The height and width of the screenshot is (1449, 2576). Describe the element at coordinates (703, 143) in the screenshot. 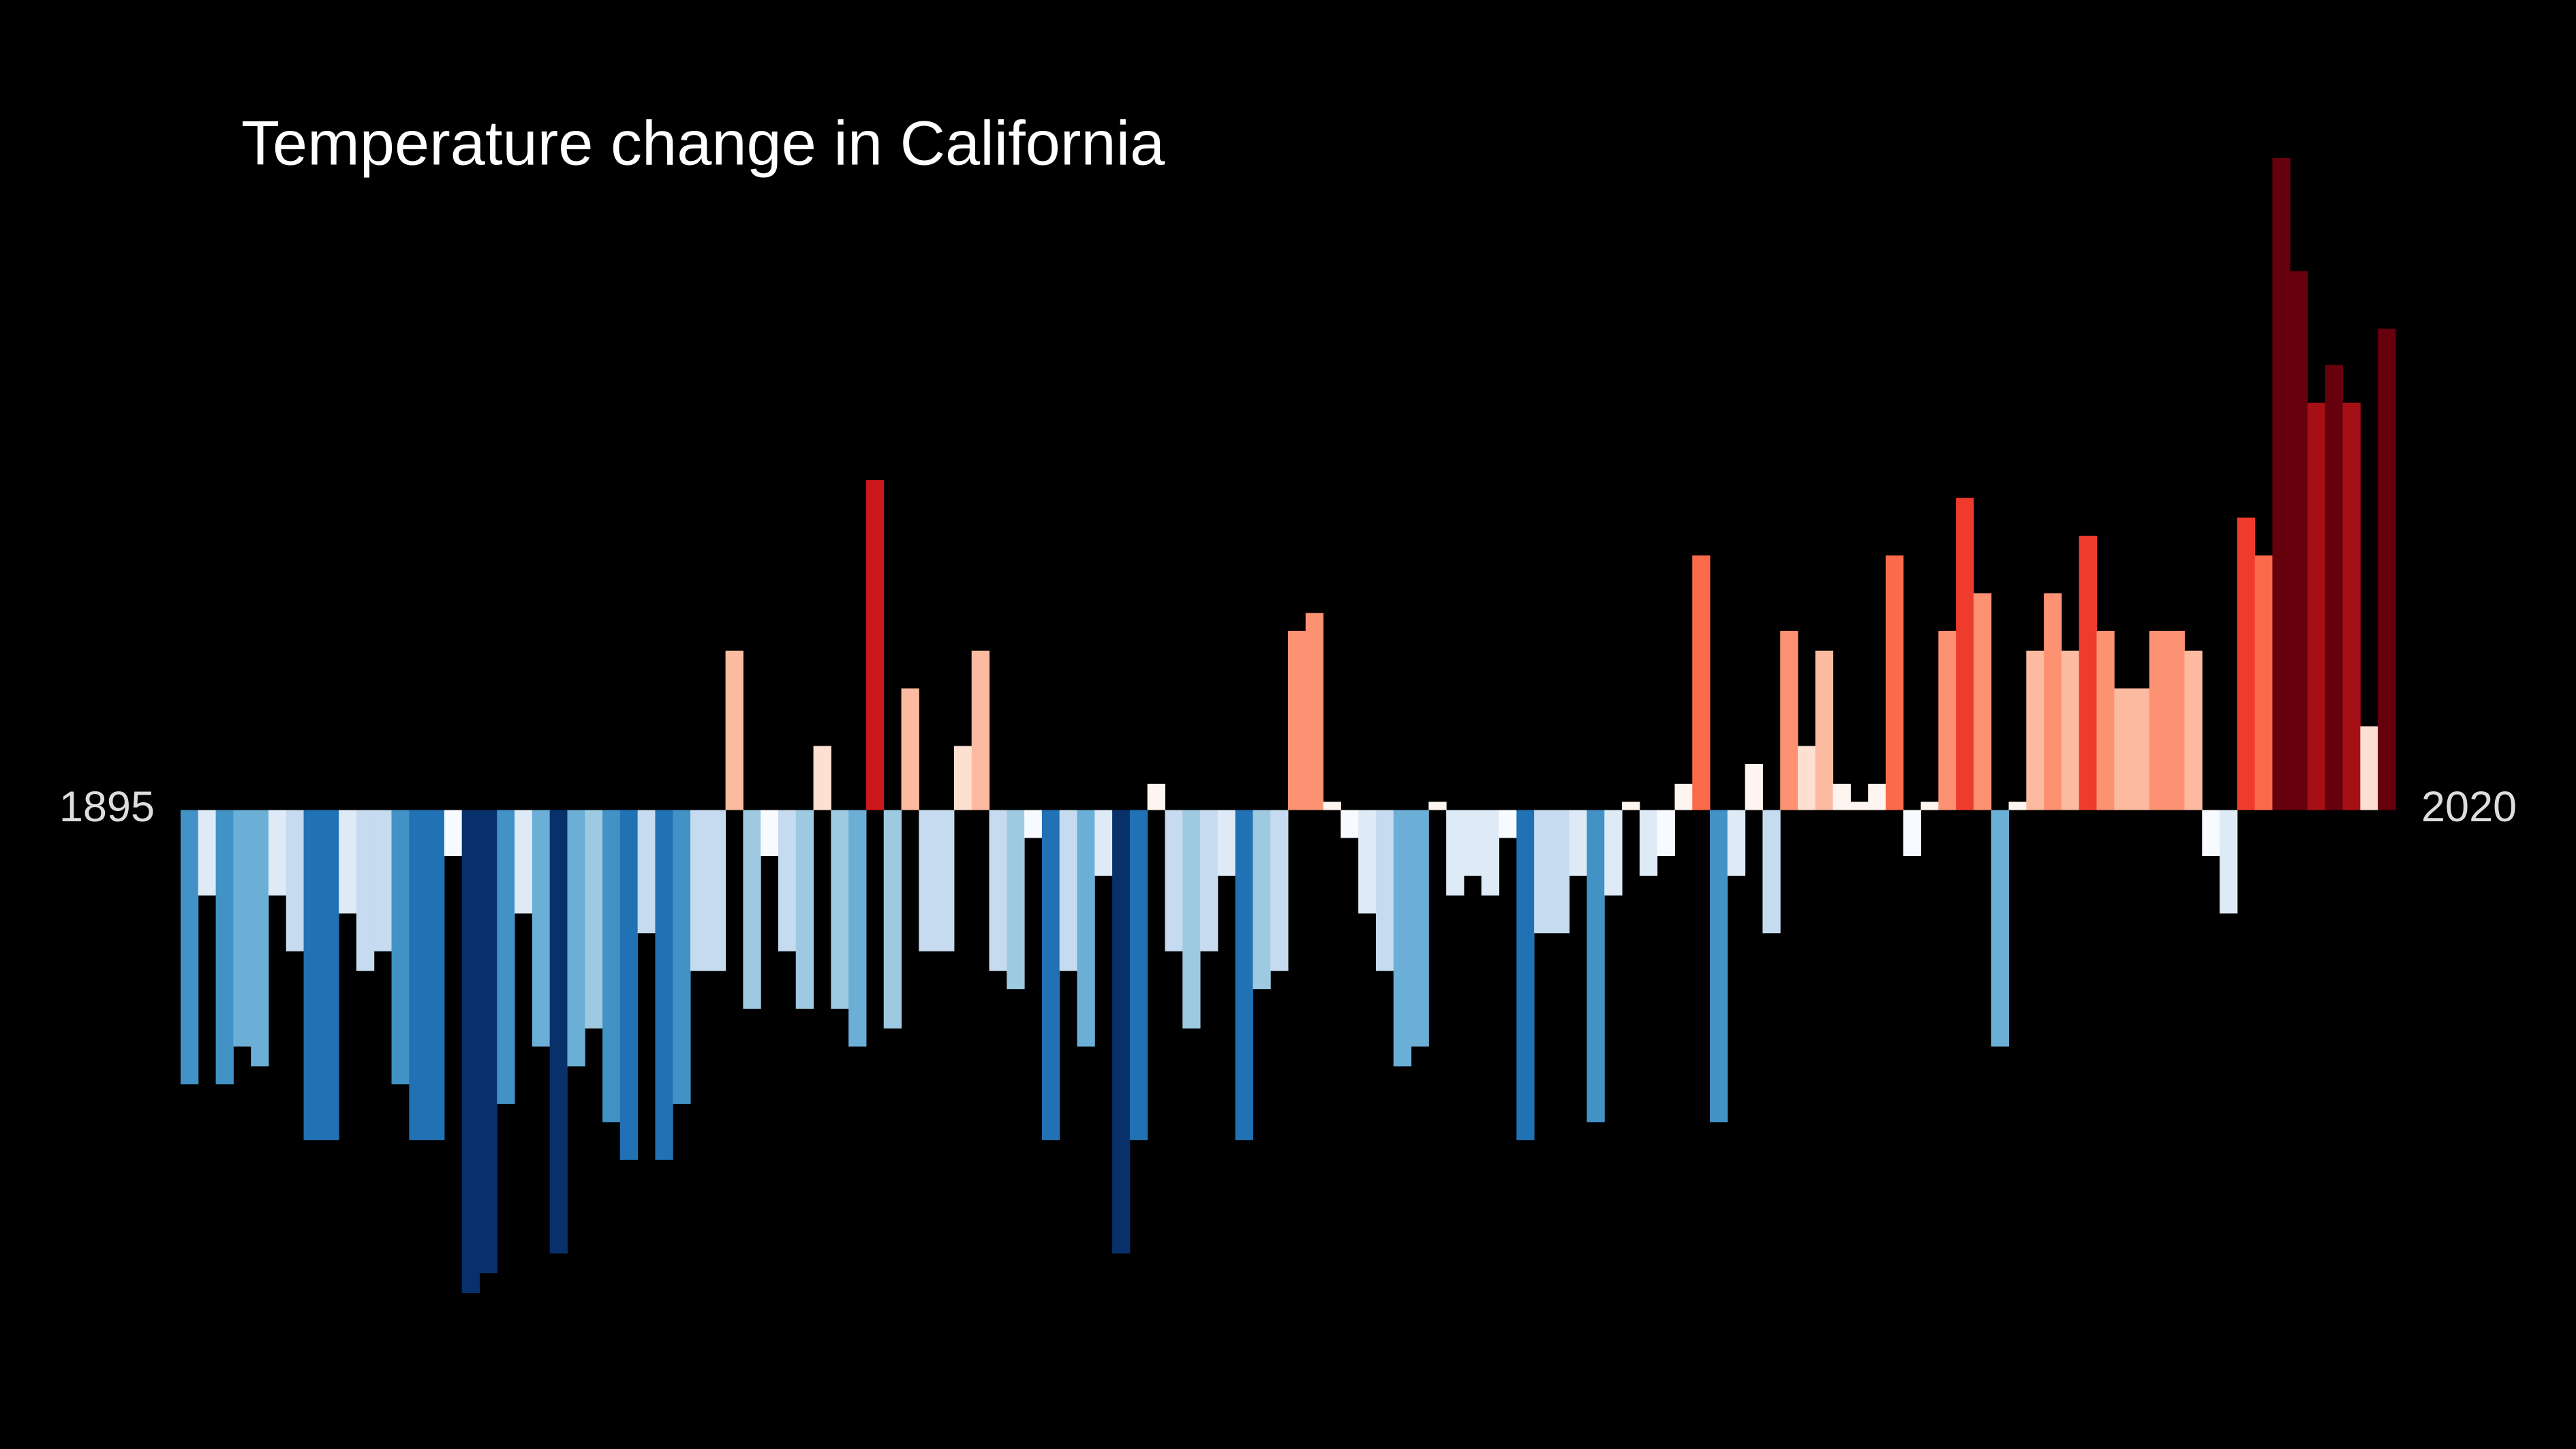

I see `chart-title: Temperature change in California` at that location.